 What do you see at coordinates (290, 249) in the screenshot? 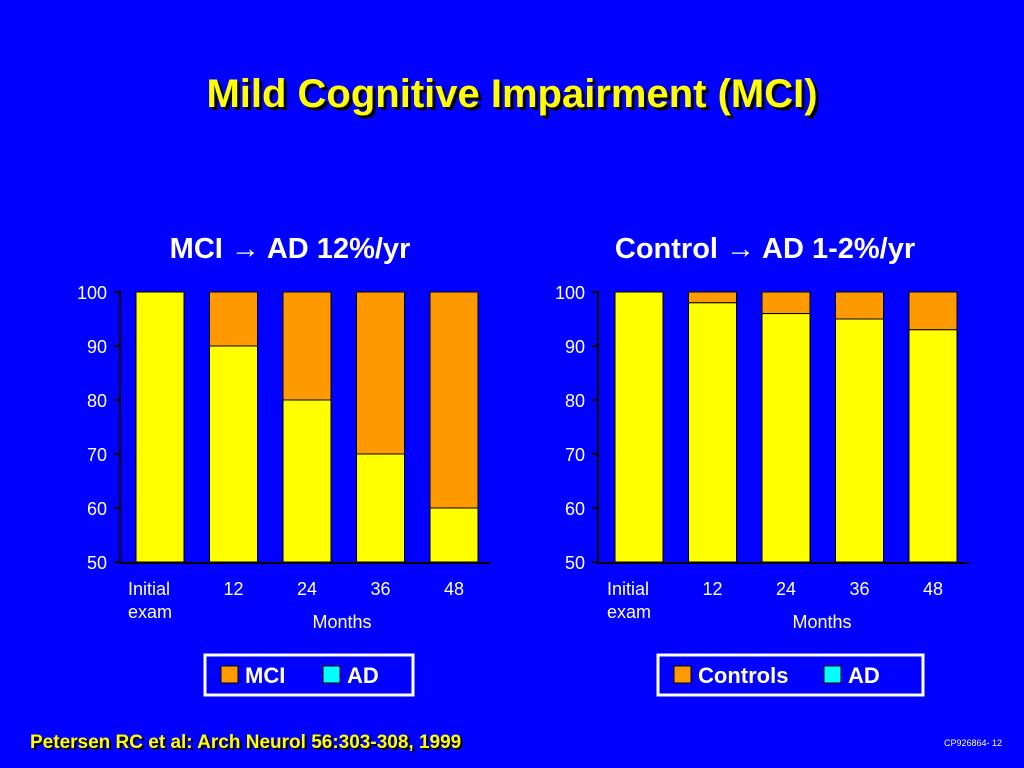
I see `chart-title: MCI → AD 12%/yr` at bounding box center [290, 249].